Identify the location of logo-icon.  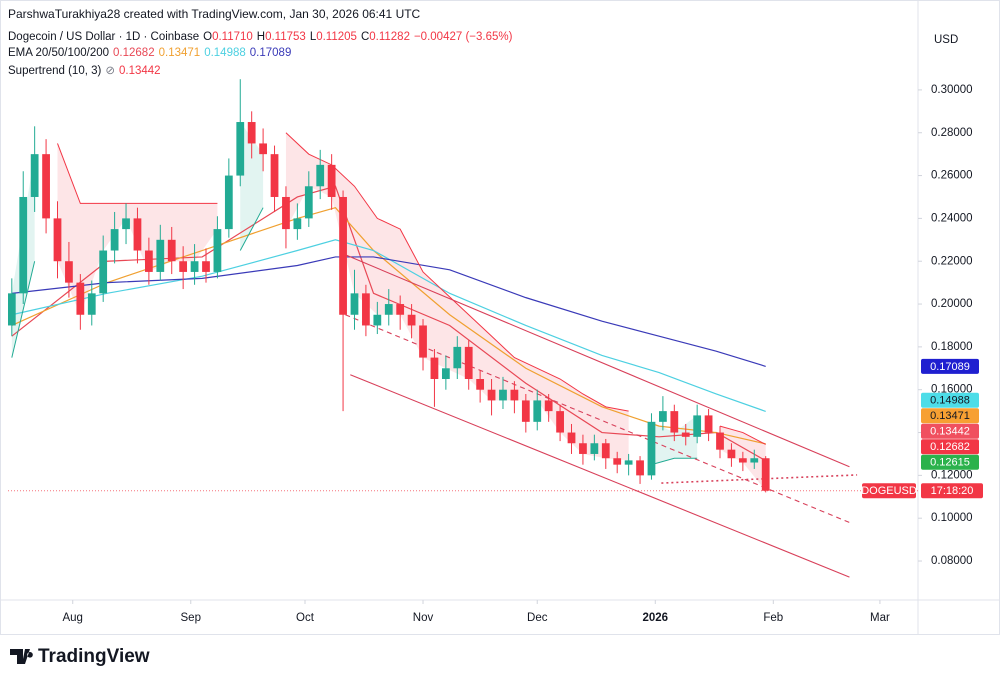
(21, 656).